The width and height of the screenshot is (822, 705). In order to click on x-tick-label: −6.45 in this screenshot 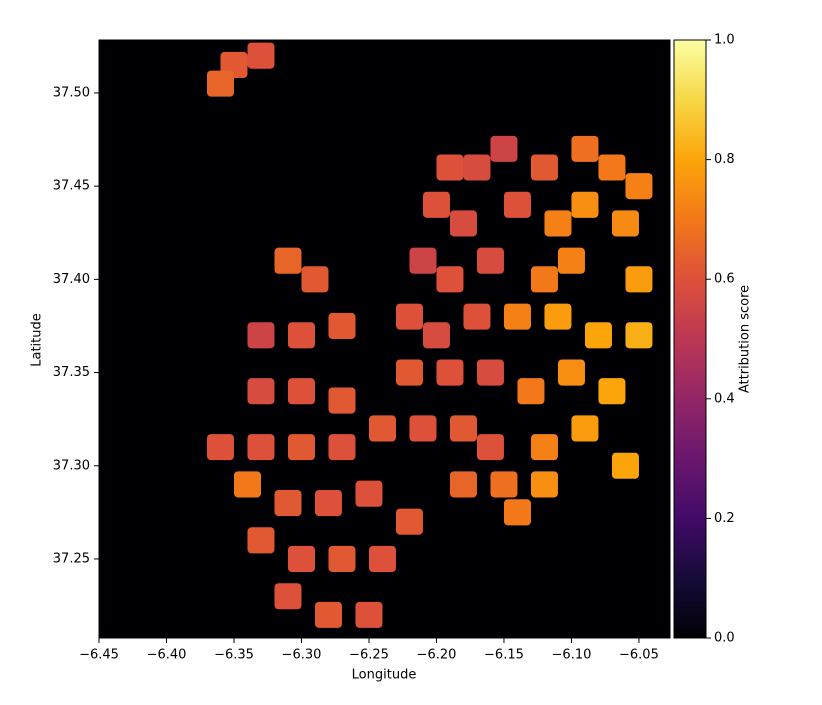, I will do `click(99, 655)`.